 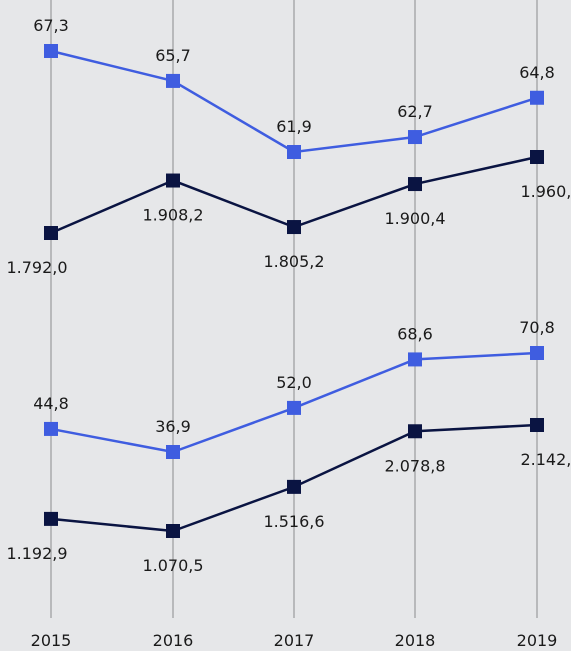 What do you see at coordinates (173, 640) in the screenshot?
I see `x-tick-label-2016: 2016` at bounding box center [173, 640].